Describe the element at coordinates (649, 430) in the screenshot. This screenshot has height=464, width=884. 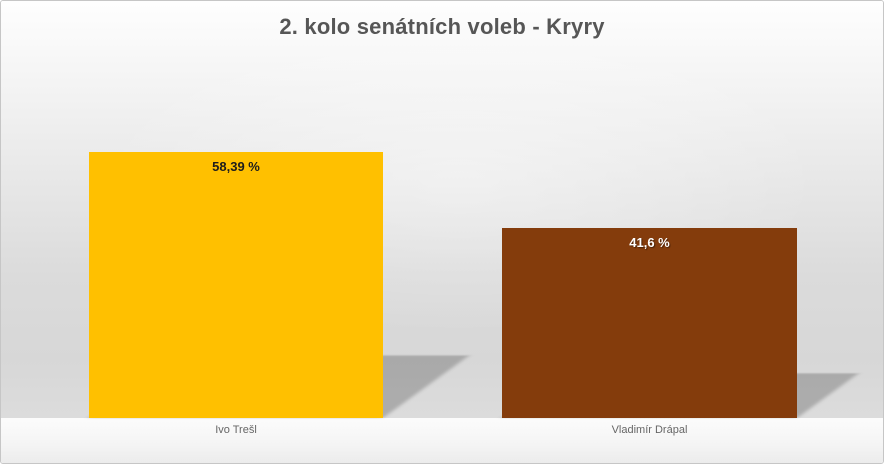
I see `category-label-vladimir-drapal: Vladimír Drápal` at that location.